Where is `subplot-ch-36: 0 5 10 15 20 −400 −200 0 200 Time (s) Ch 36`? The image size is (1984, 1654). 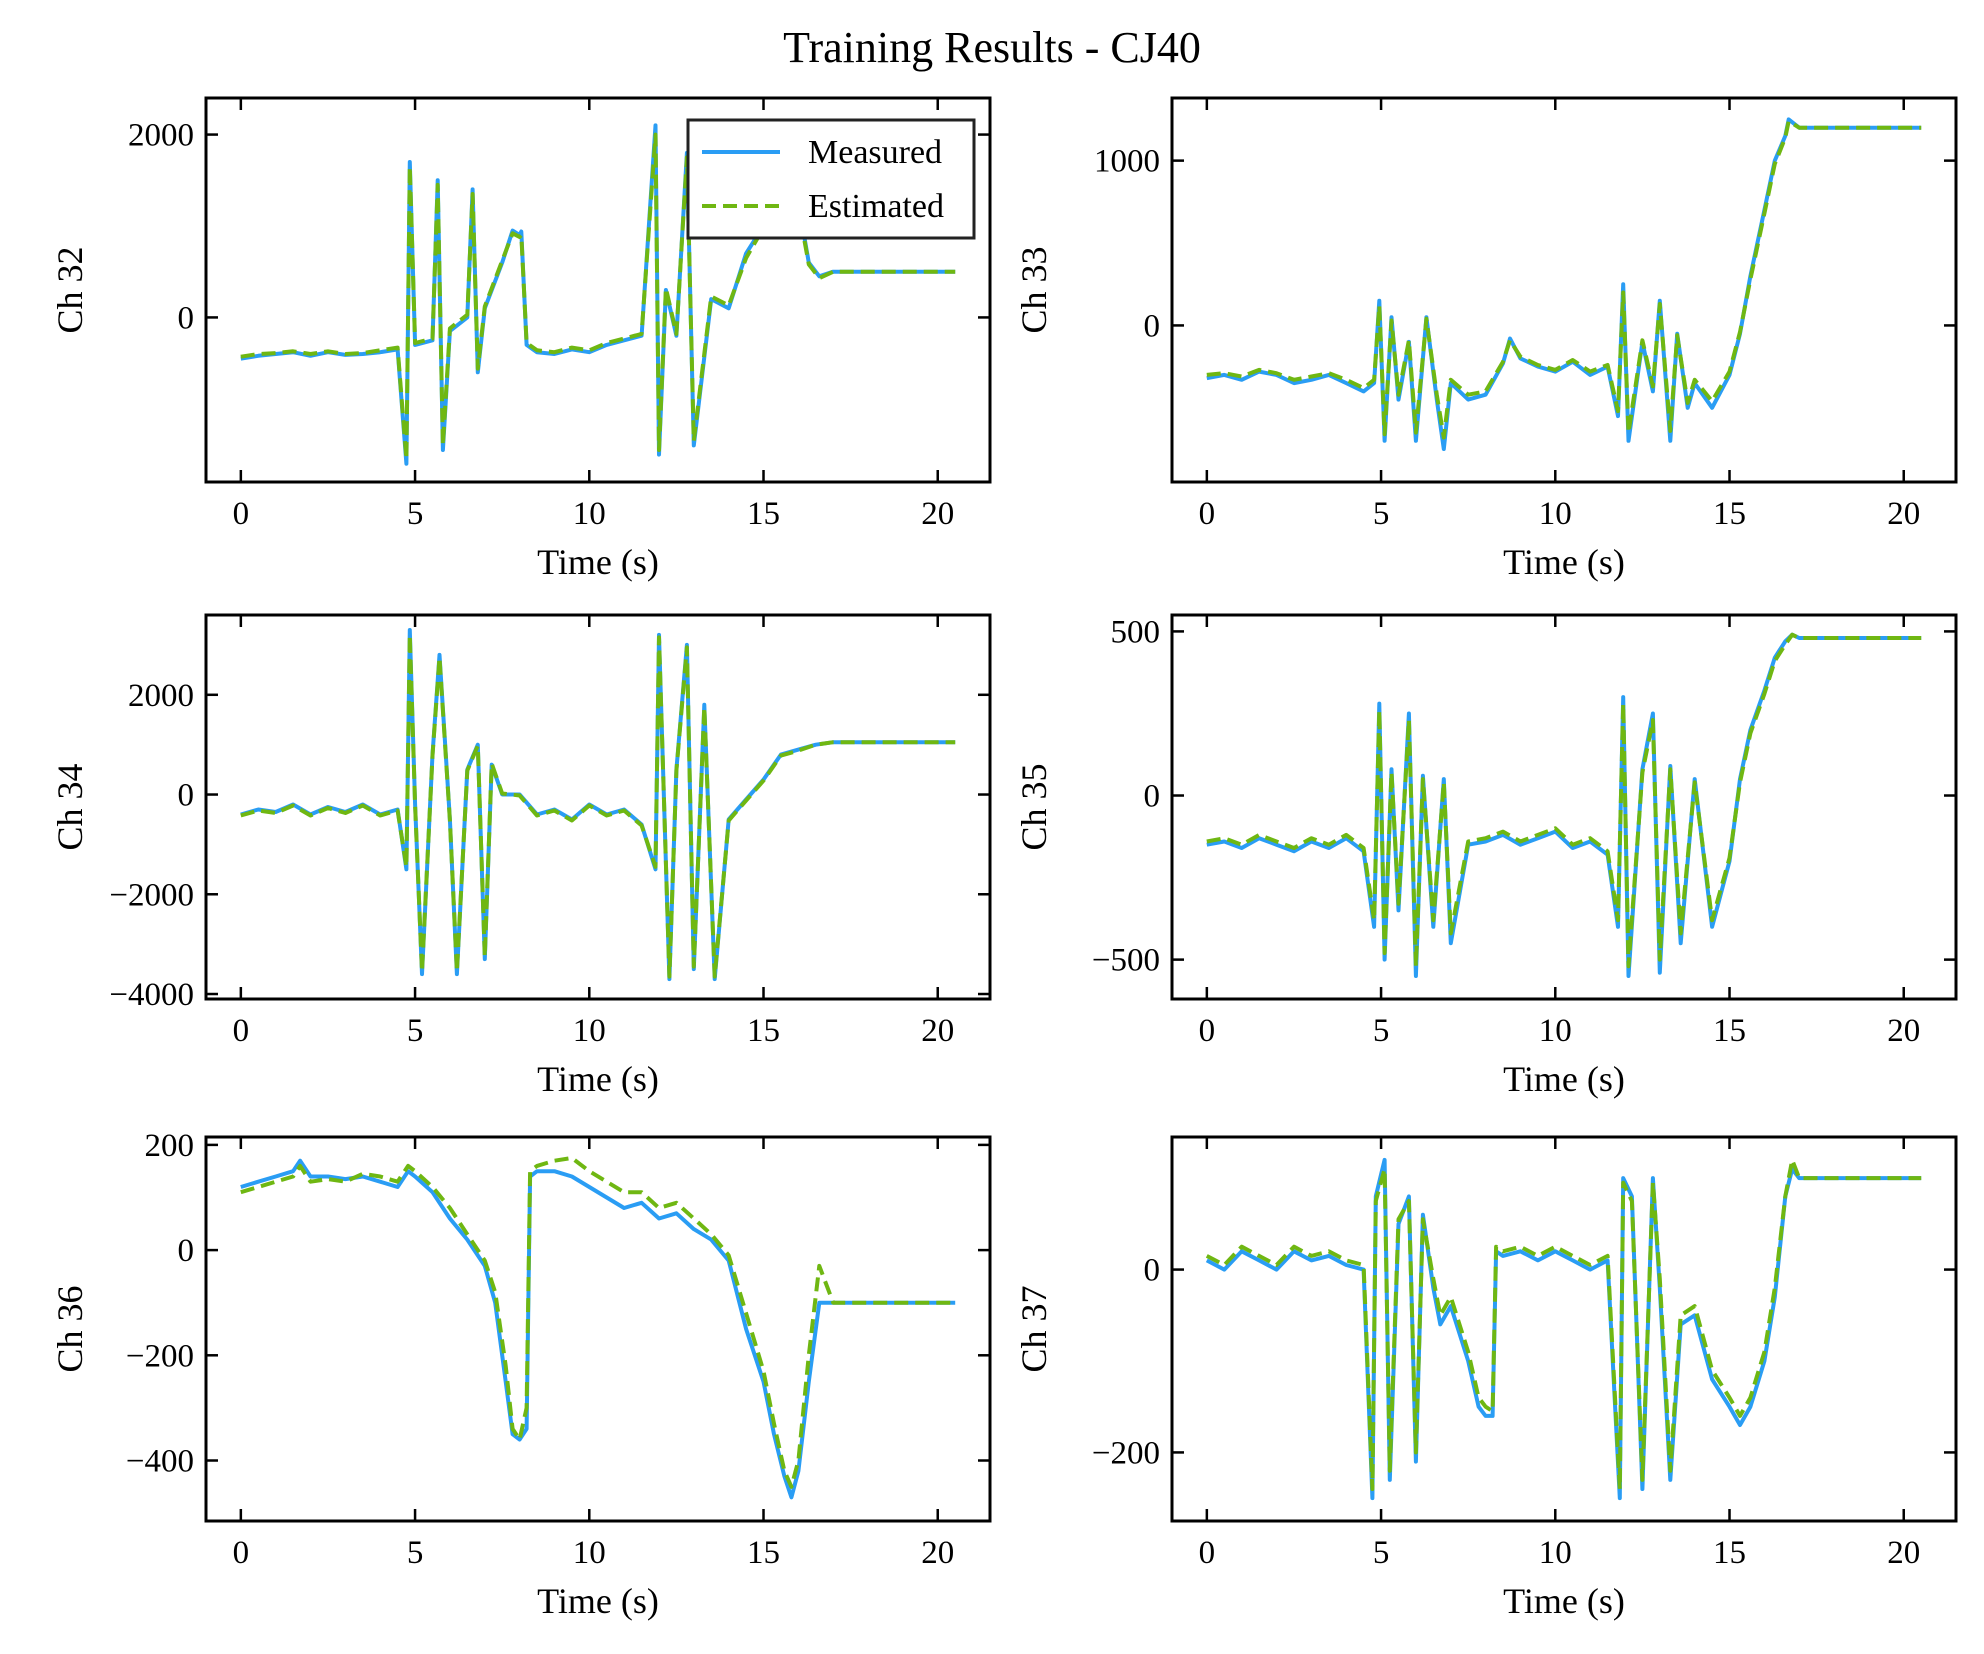
subplot-ch-36: 0 5 10 15 20 −400 −200 0 200 Time (s) Ch 36 is located at coordinates (521, 1374).